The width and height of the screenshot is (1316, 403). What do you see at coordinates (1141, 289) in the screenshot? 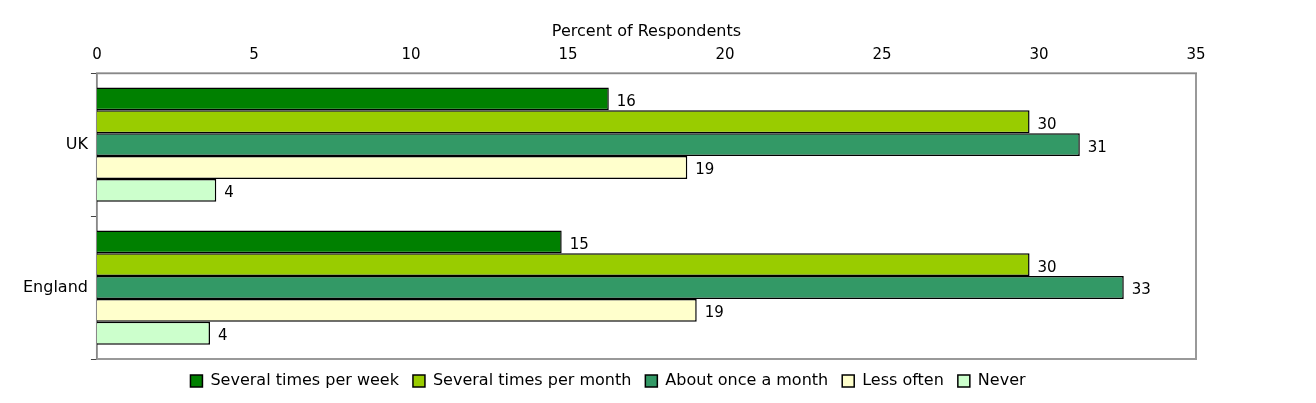
I see `data-label: 33` at bounding box center [1141, 289].